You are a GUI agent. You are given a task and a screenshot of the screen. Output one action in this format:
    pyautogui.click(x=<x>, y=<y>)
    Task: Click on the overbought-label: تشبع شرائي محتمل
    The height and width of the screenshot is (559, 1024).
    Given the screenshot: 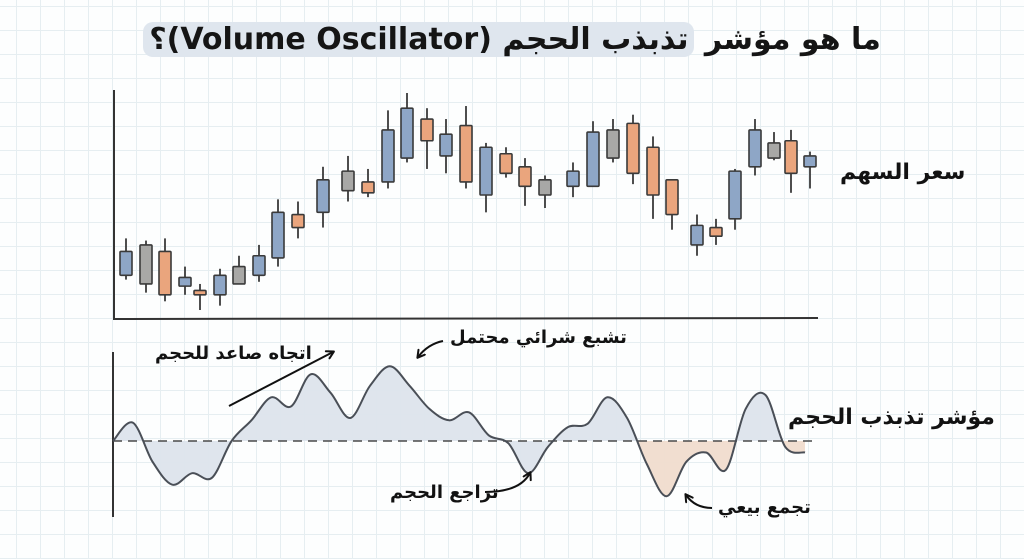 What is the action you would take?
    pyautogui.click(x=538, y=337)
    